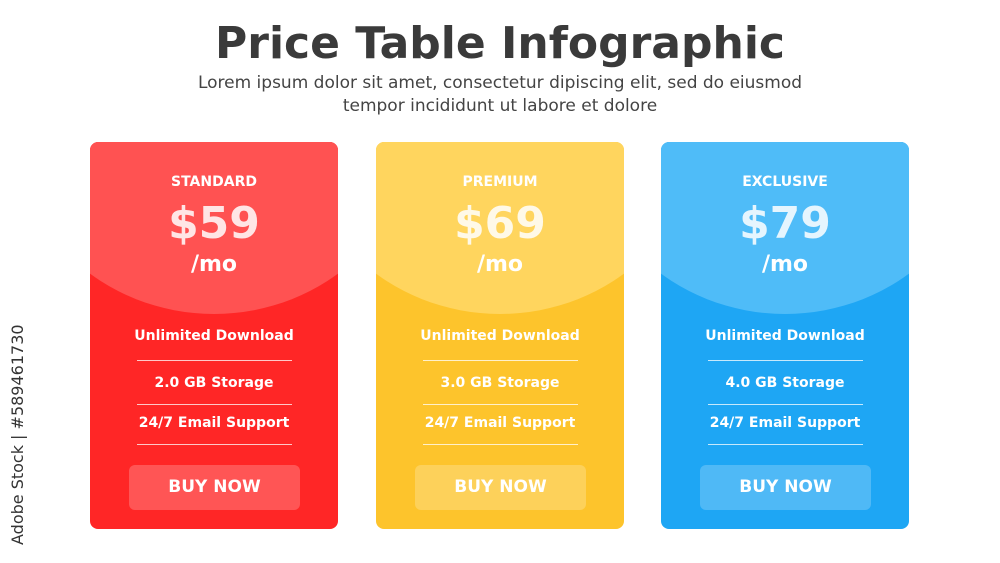  Describe the element at coordinates (785, 223) in the screenshot. I see `plan-price: $79` at that location.